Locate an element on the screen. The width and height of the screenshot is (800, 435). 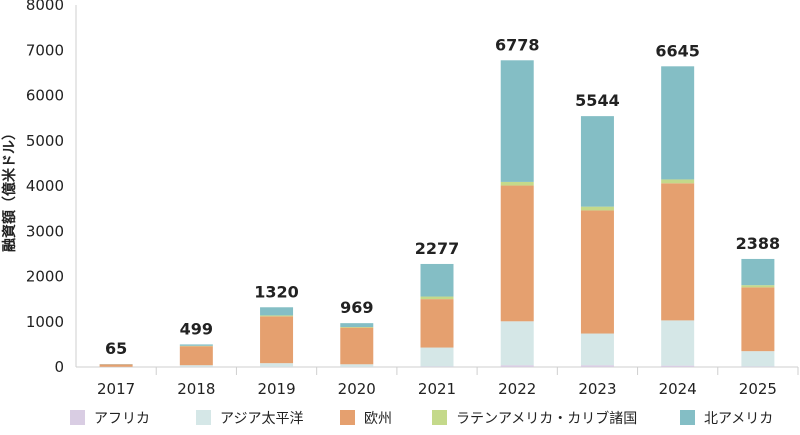
total-label: 499 is located at coordinates (196, 328).